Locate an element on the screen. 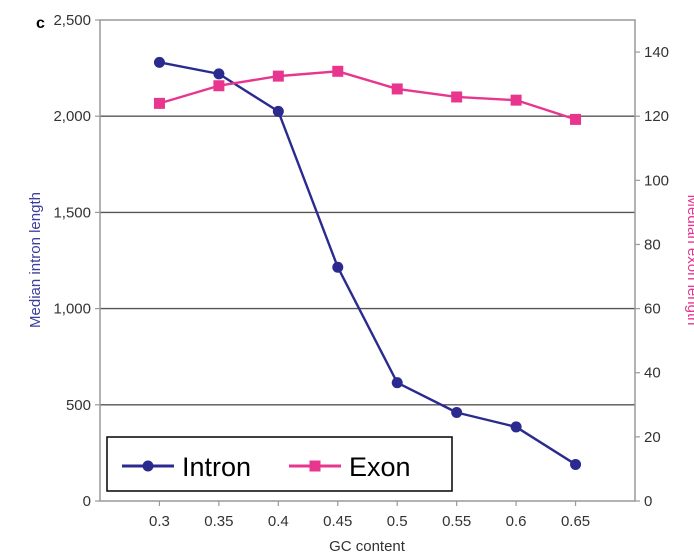 This screenshot has height=555, width=694. y-right-axis: 0 20 40 60 80 100 120 140 is located at coordinates (652, 277).